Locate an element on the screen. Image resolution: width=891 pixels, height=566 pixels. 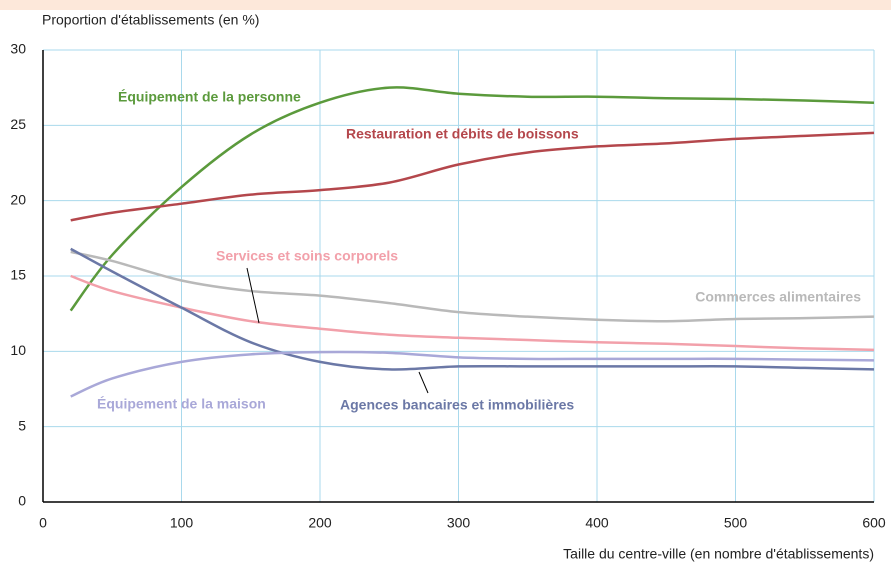
y-tick-label: 10 is located at coordinates (18, 350).